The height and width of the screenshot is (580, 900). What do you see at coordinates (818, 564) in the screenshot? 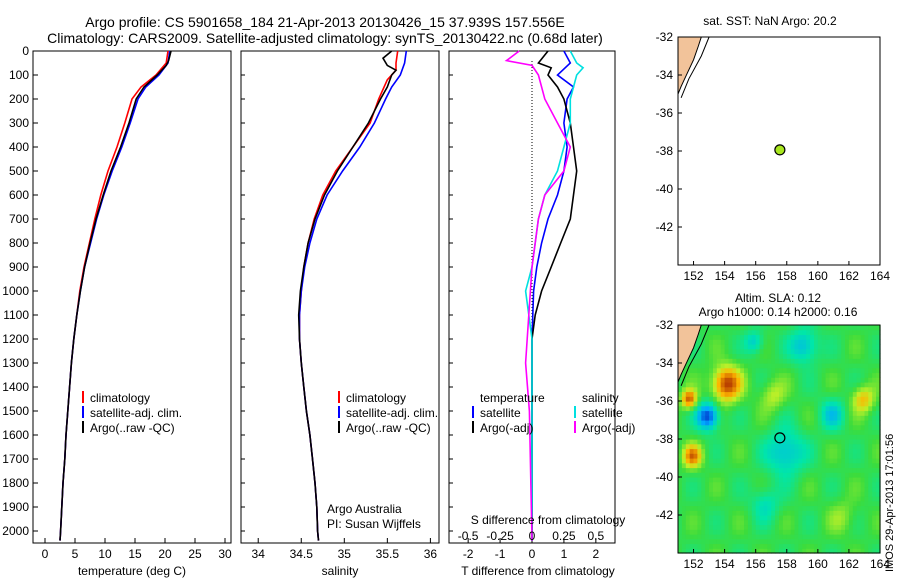
I see `lon-tick-label: 160` at bounding box center [818, 564].